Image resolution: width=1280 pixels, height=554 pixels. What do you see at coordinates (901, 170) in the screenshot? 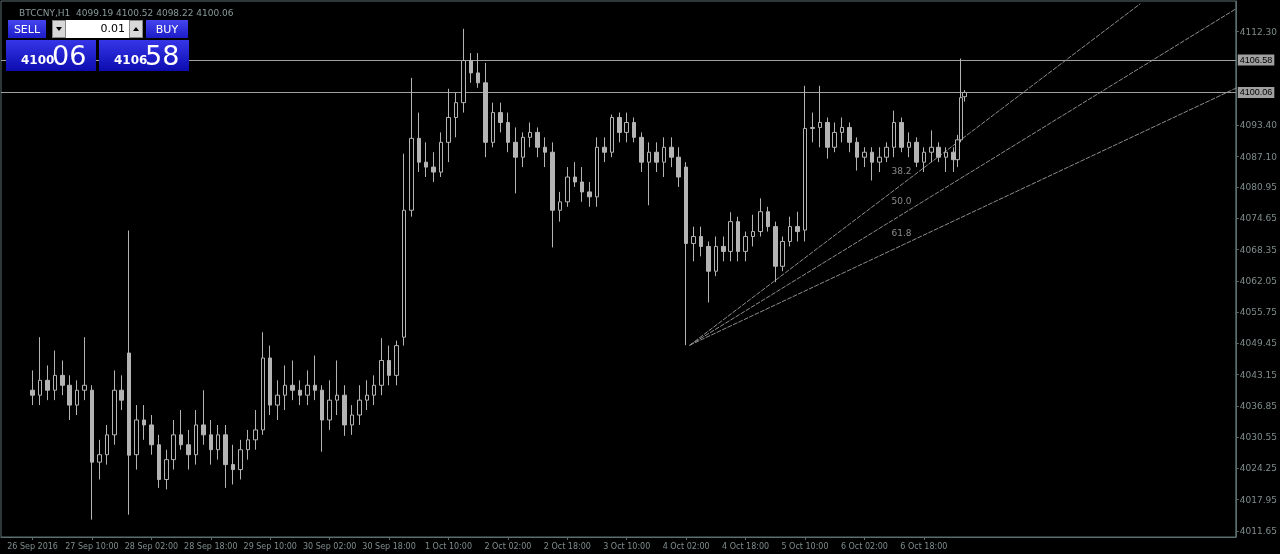
I see `series-label: 38.2` at bounding box center [901, 170].